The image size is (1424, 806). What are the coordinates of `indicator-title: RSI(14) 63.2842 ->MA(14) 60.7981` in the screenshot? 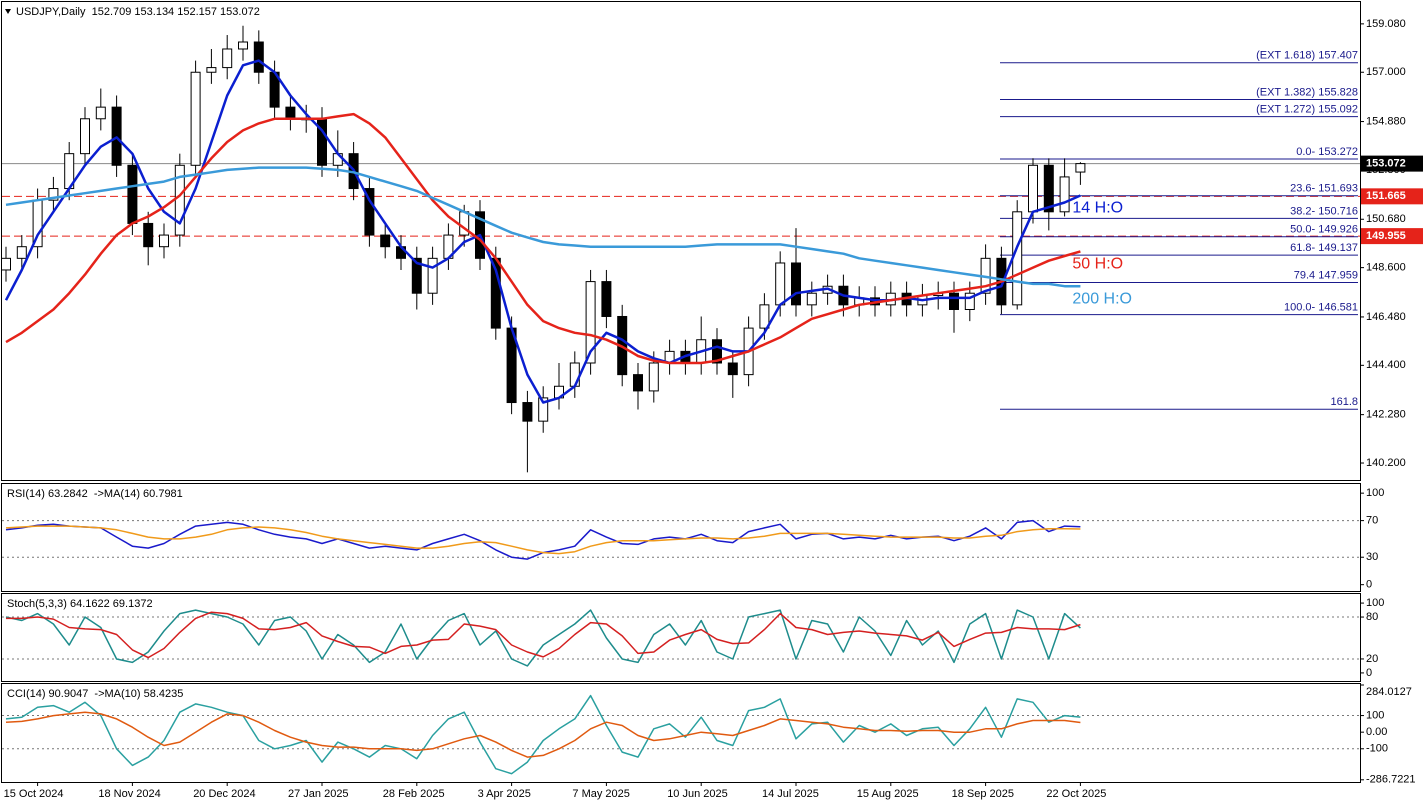 It's located at (95, 494).